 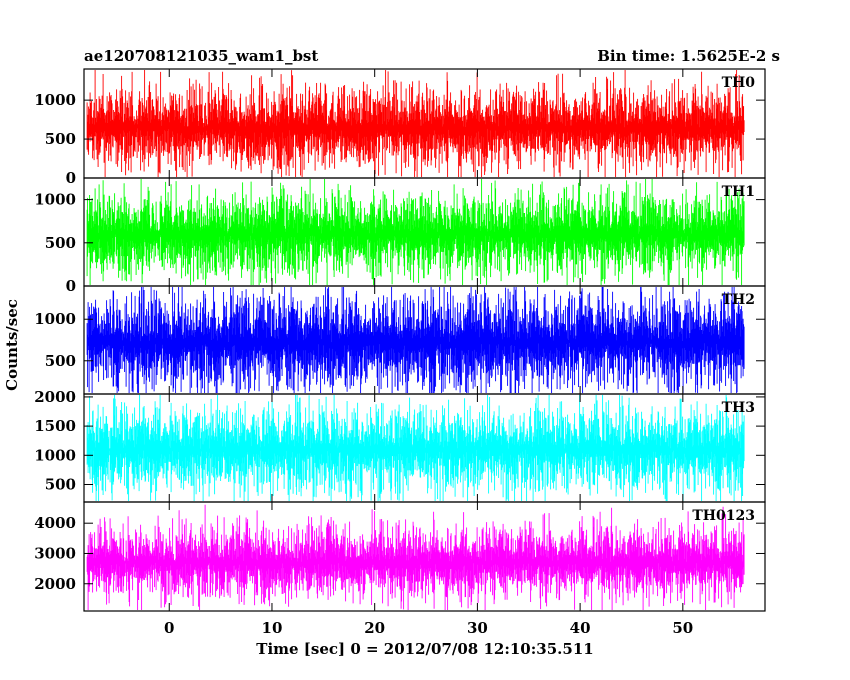 I want to click on y-tick-label: 4000, so click(x=55, y=523).